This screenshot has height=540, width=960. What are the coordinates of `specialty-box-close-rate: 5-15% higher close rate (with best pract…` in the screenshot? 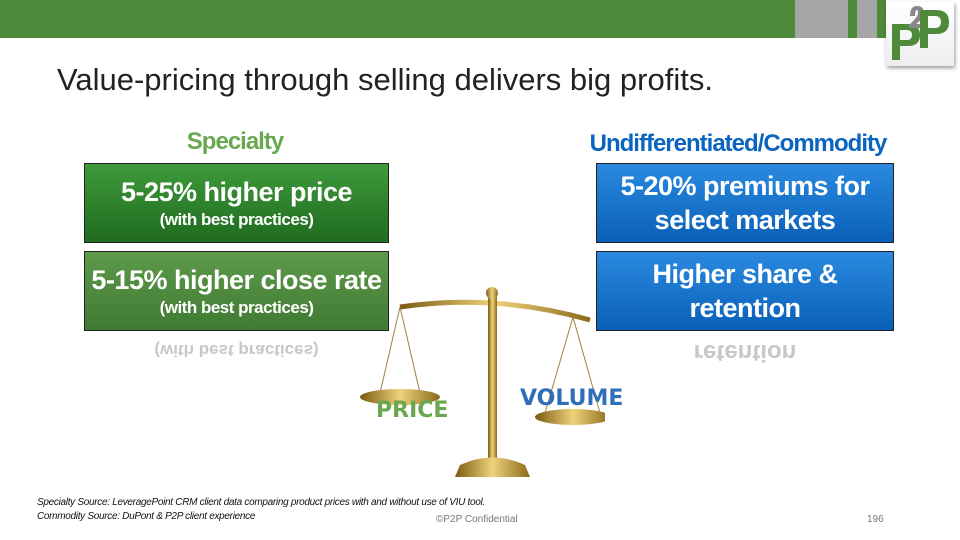 It's located at (236, 291).